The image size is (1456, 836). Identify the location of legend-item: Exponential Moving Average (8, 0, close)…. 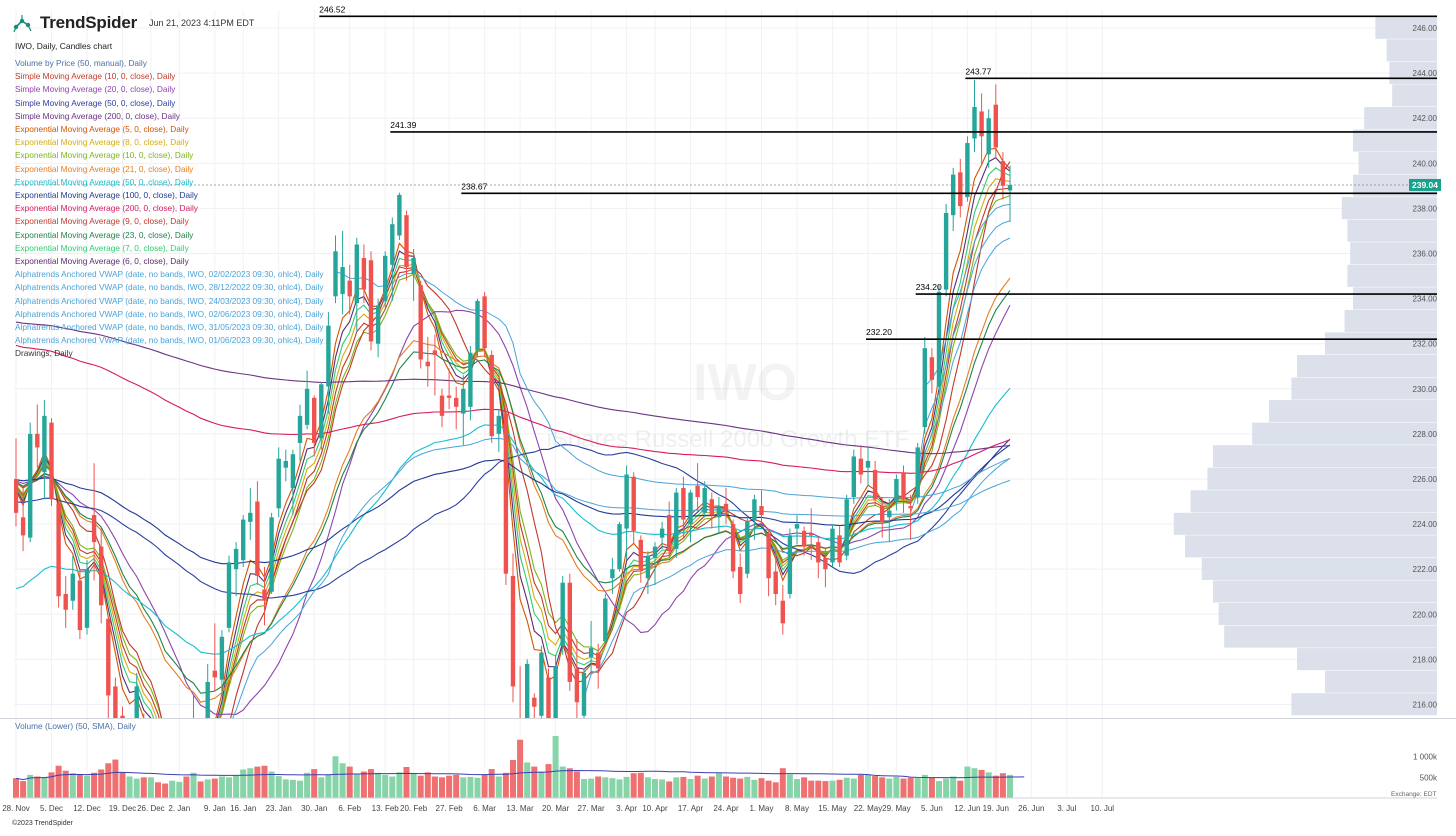
(102, 142).